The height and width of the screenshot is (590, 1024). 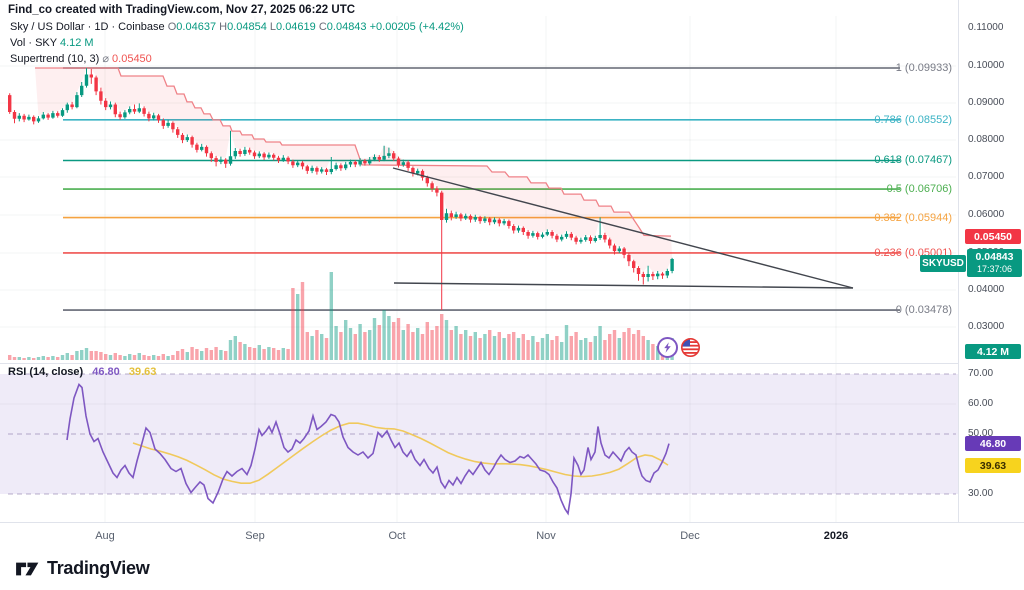 What do you see at coordinates (271, 27) in the screenshot?
I see `ohlc-letter: L` at bounding box center [271, 27].